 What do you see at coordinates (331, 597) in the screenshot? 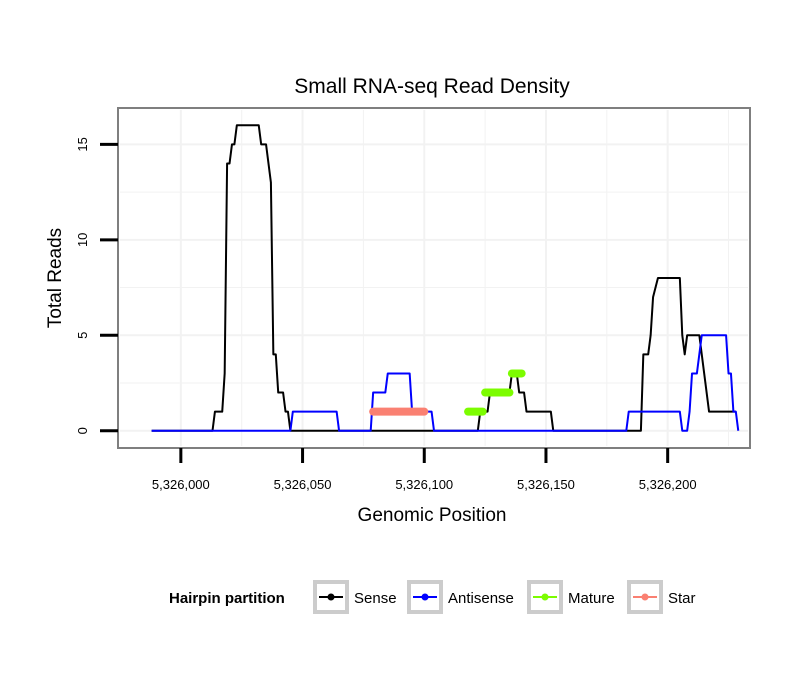
I see `legend-dot-sense` at bounding box center [331, 597].